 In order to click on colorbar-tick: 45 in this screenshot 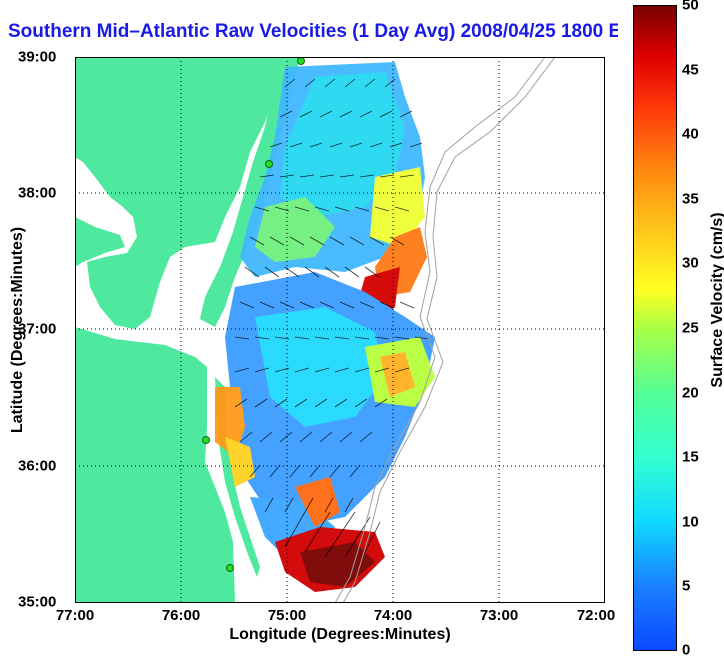, I will do `click(690, 70)`.